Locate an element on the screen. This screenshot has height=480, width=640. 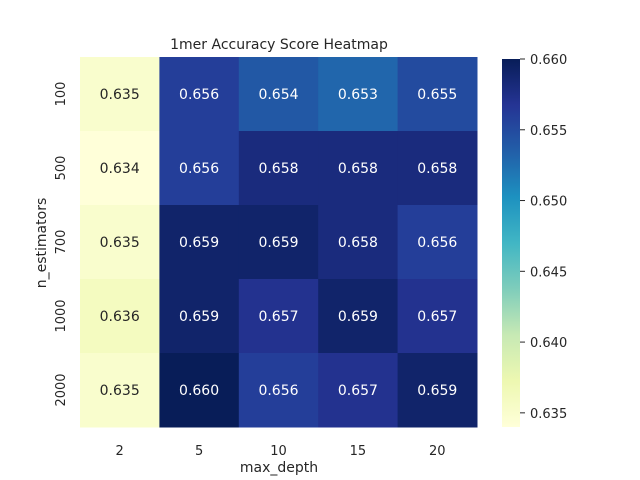
cell-value-label: 0.653 is located at coordinates (358, 95).